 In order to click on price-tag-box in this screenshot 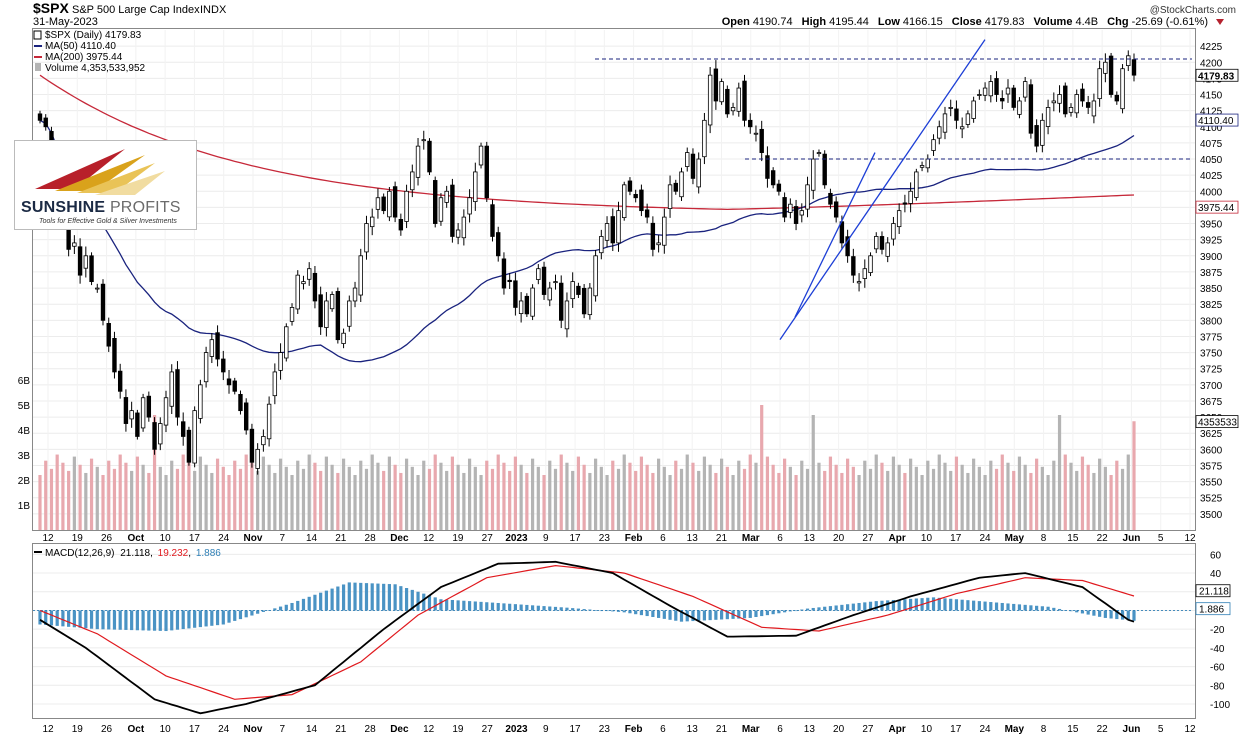, I will do `click(1217, 422)`.